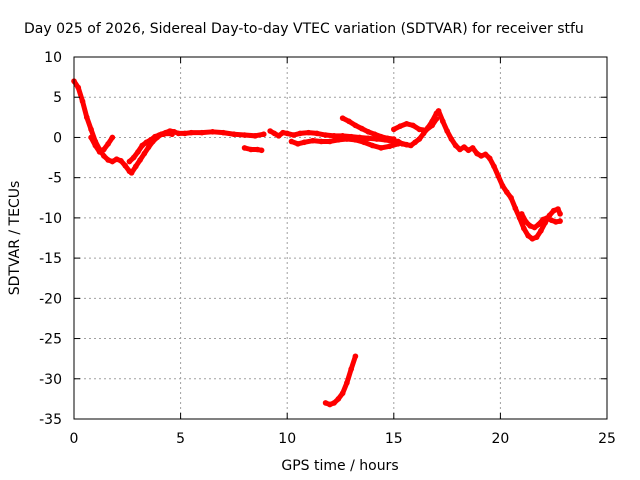 This screenshot has width=640, height=480. What do you see at coordinates (50, 380) in the screenshot?
I see `y-tick-label: -30` at bounding box center [50, 380].